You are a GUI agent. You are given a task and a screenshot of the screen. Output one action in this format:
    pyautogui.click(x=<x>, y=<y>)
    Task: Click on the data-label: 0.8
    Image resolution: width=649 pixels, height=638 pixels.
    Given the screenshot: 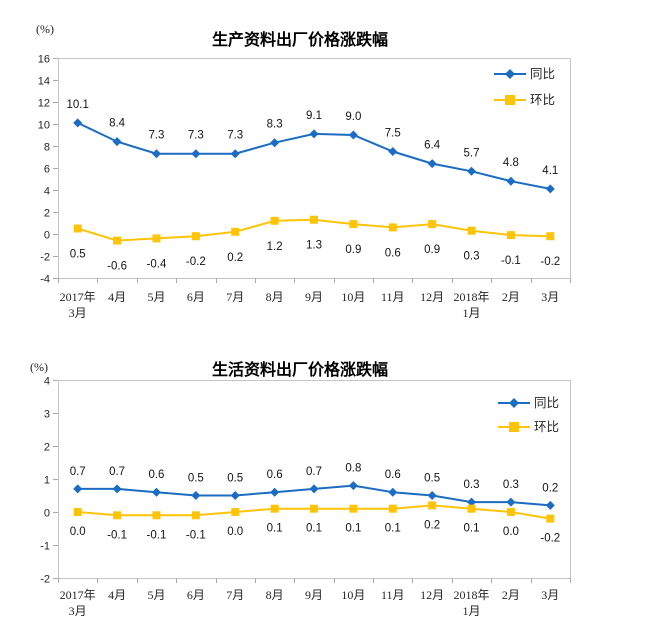 What is the action you would take?
    pyautogui.click(x=353, y=469)
    